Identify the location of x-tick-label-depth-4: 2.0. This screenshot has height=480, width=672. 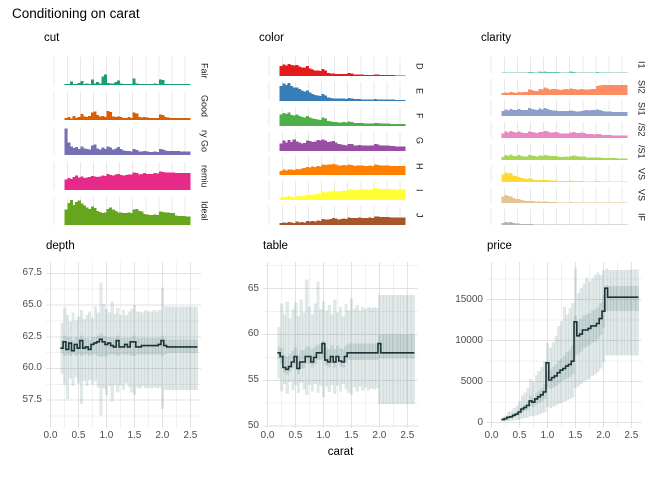
(162, 435).